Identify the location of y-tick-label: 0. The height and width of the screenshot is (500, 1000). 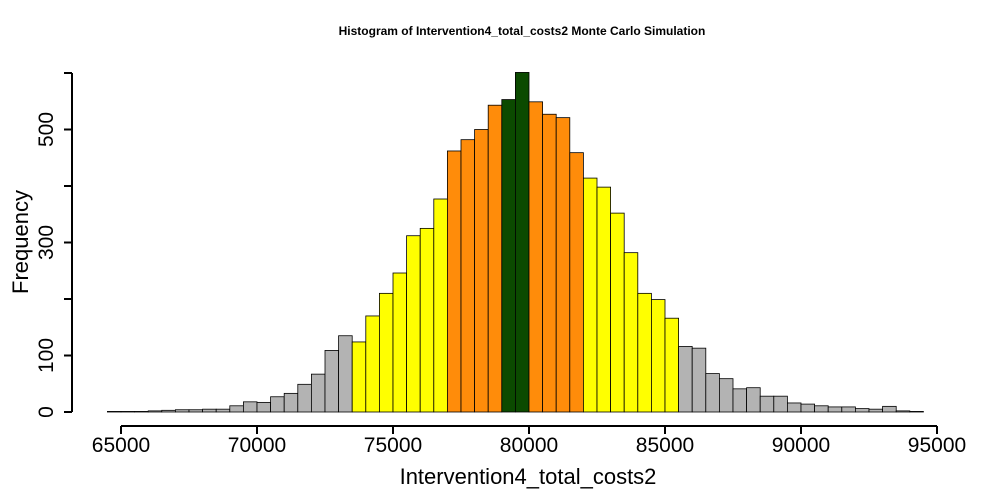
(46, 412).